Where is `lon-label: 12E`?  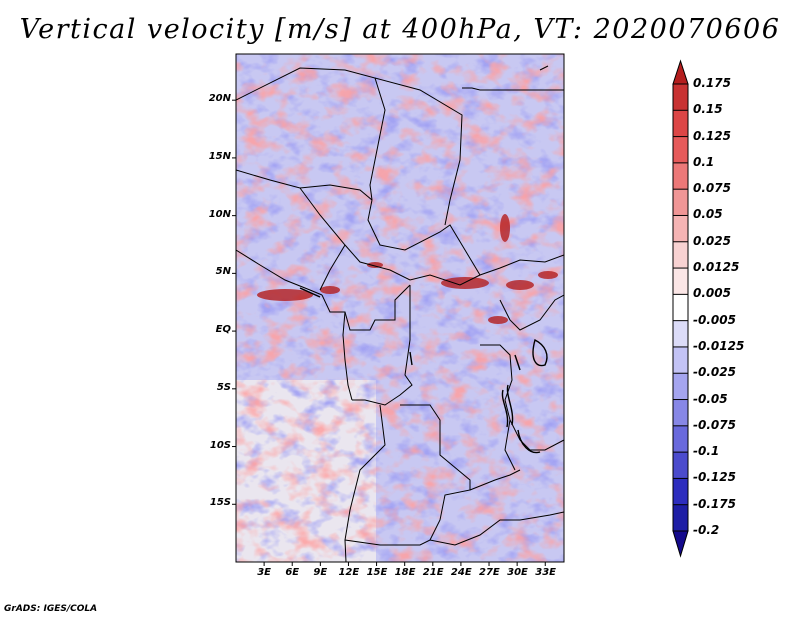
lon-label: 12E is located at coordinates (349, 572).